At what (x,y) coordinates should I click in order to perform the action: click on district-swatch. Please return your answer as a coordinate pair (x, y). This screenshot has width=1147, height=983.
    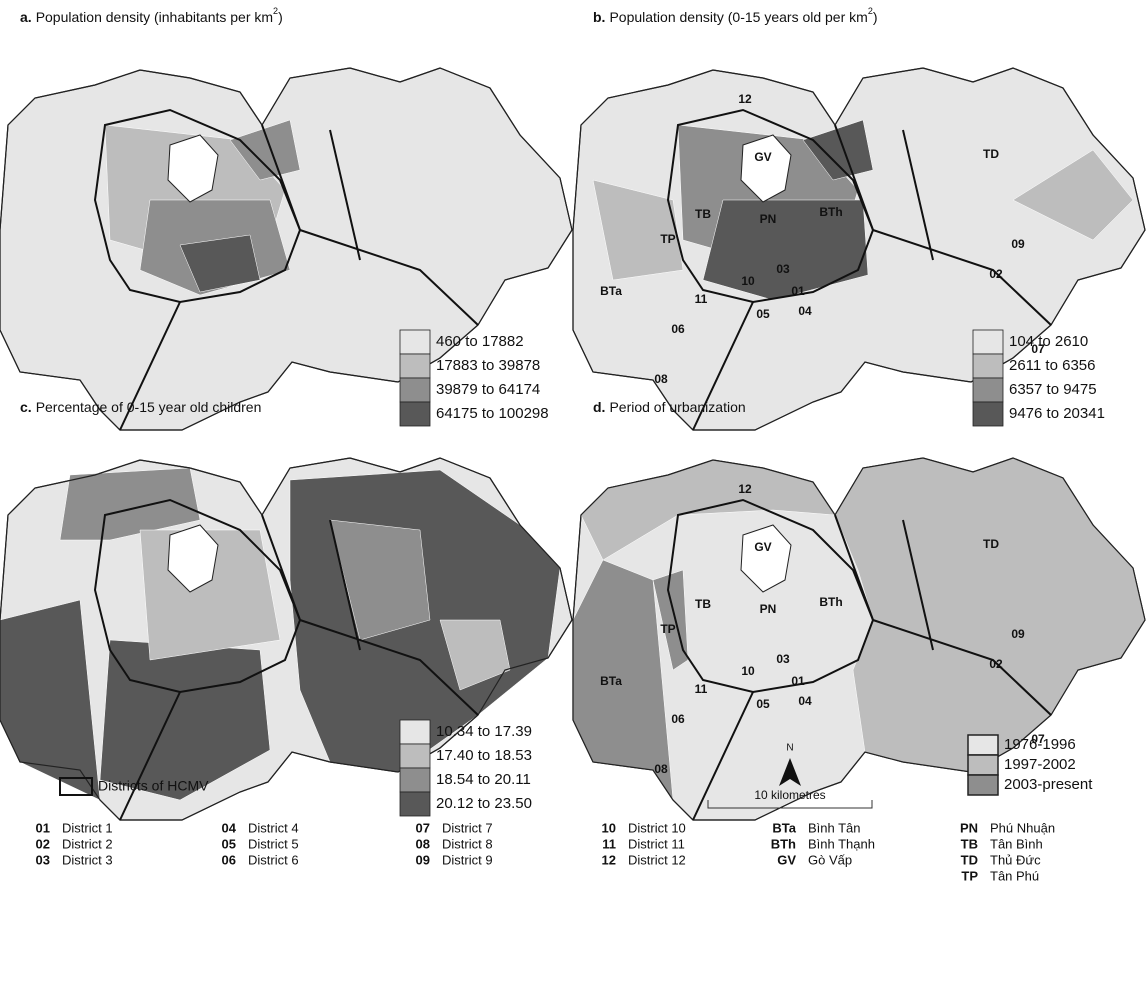
    Looking at the image, I should click on (76, 786).